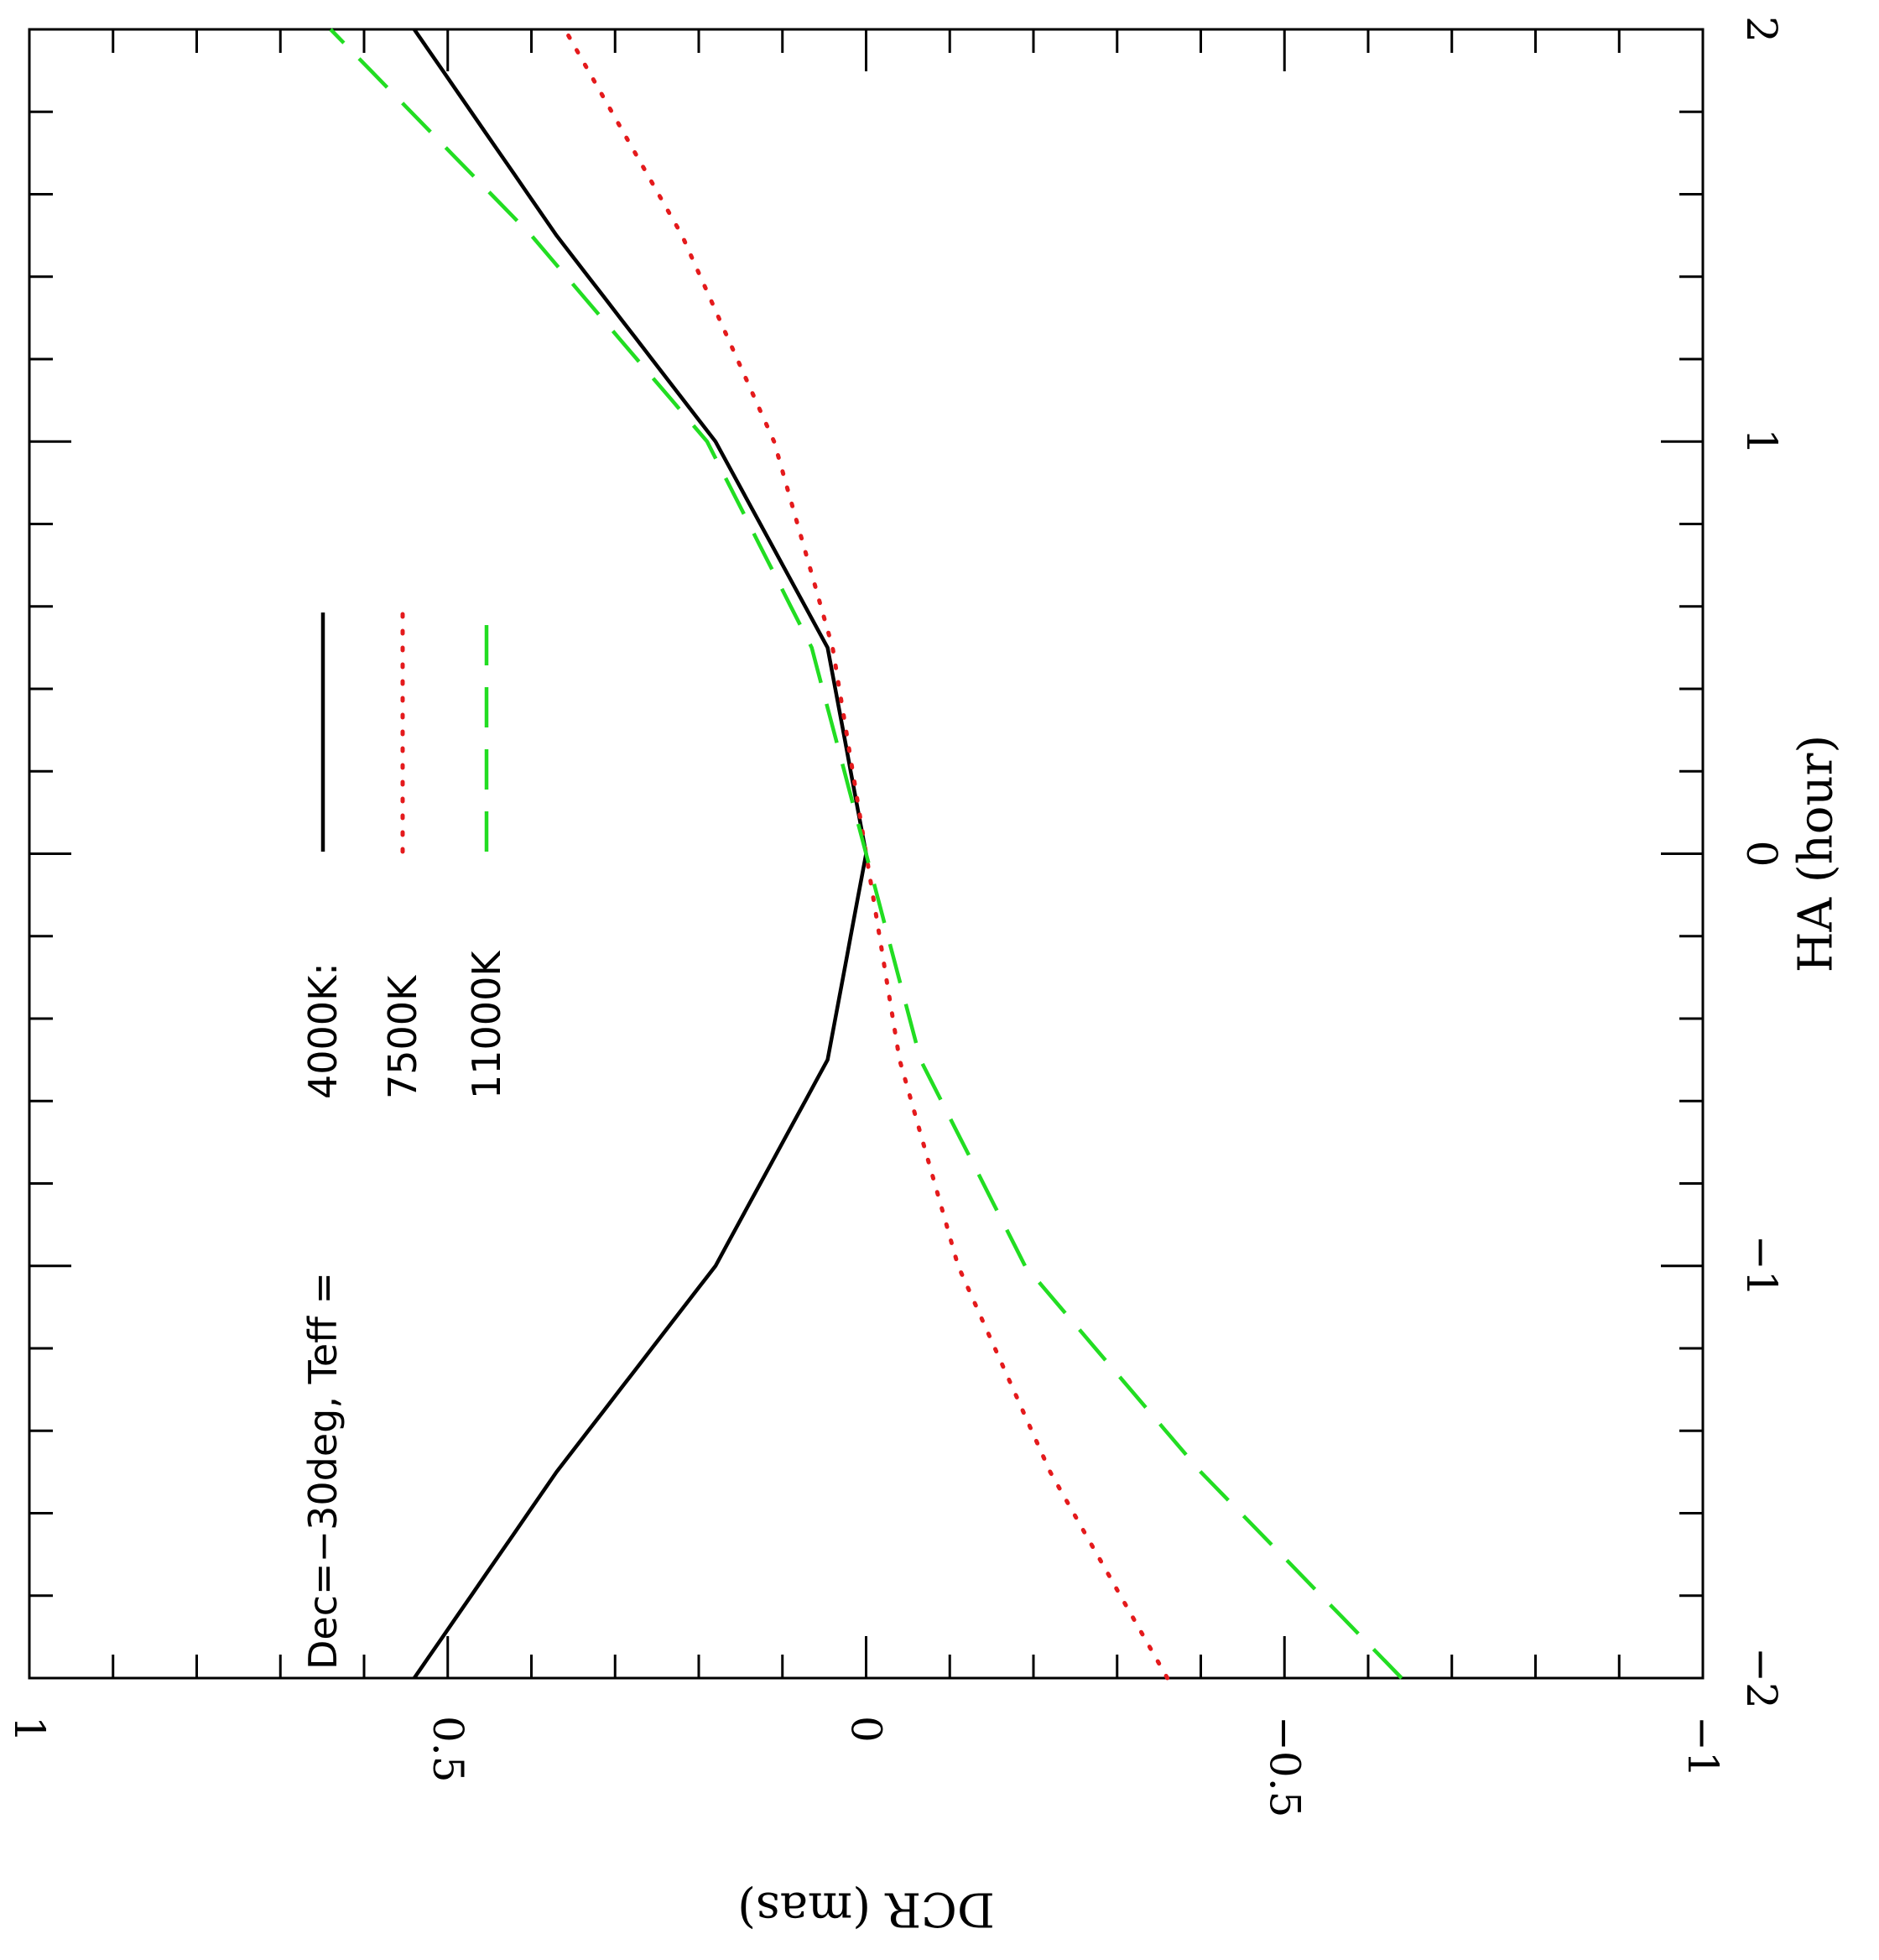  I want to click on dcr-tick-label: 0, so click(866, 1730).